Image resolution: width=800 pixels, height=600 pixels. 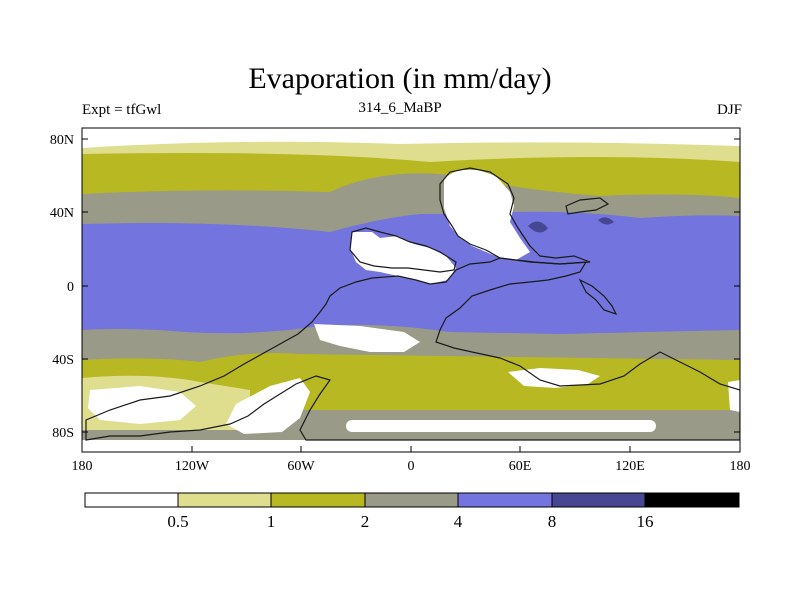 I want to click on colorbar: 0.5 1 2 4 8 16, so click(x=412, y=511).